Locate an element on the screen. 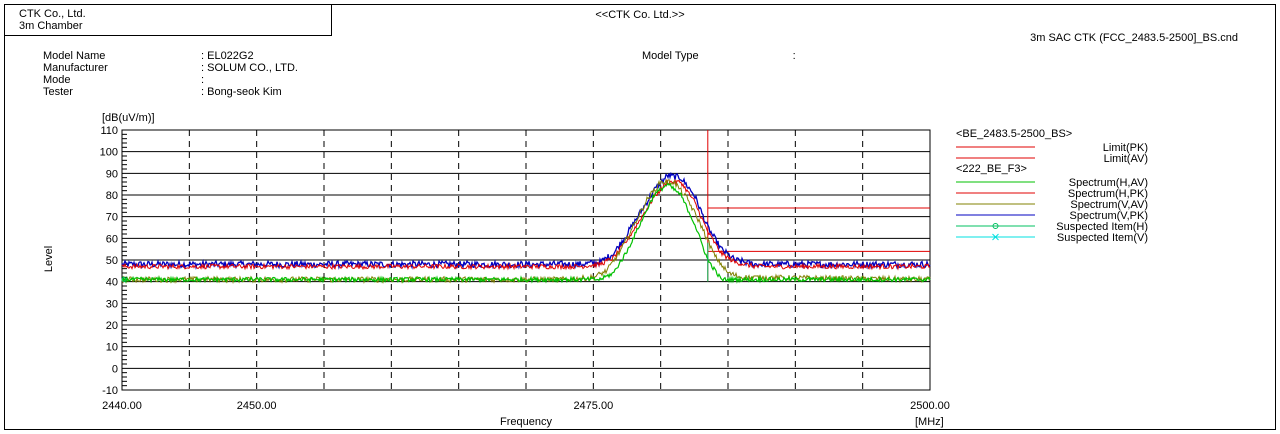 The image size is (1280, 434). x-tick-label: 2475.00 is located at coordinates (593, 406).